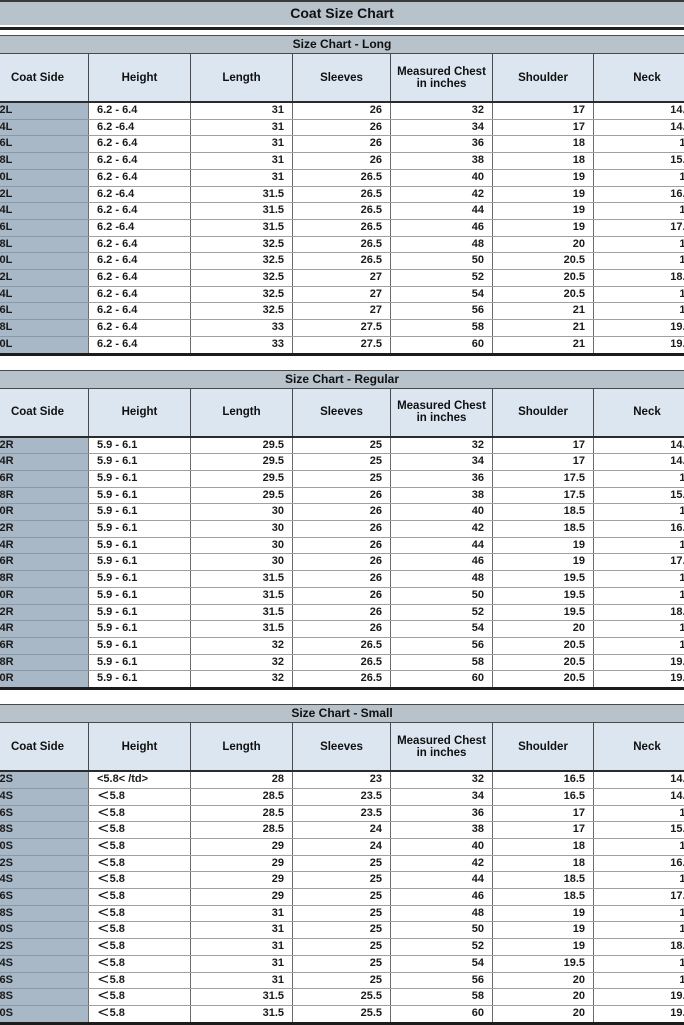  What do you see at coordinates (342, 345) in the screenshot?
I see `sleeves-cell: 27.5` at bounding box center [342, 345].